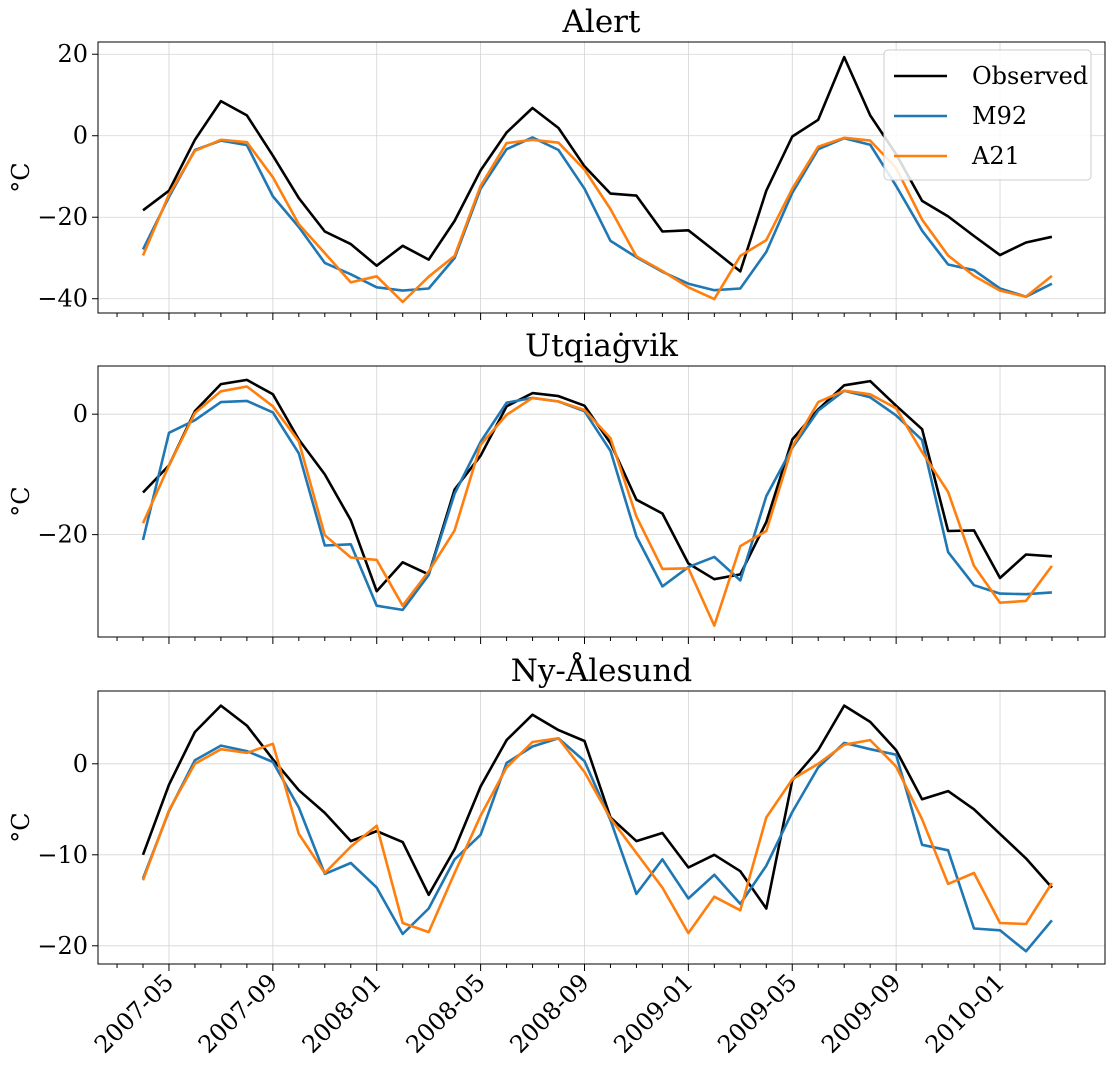  What do you see at coordinates (965, 1013) in the screenshot?
I see `x-tick-label: 2010-01` at bounding box center [965, 1013].